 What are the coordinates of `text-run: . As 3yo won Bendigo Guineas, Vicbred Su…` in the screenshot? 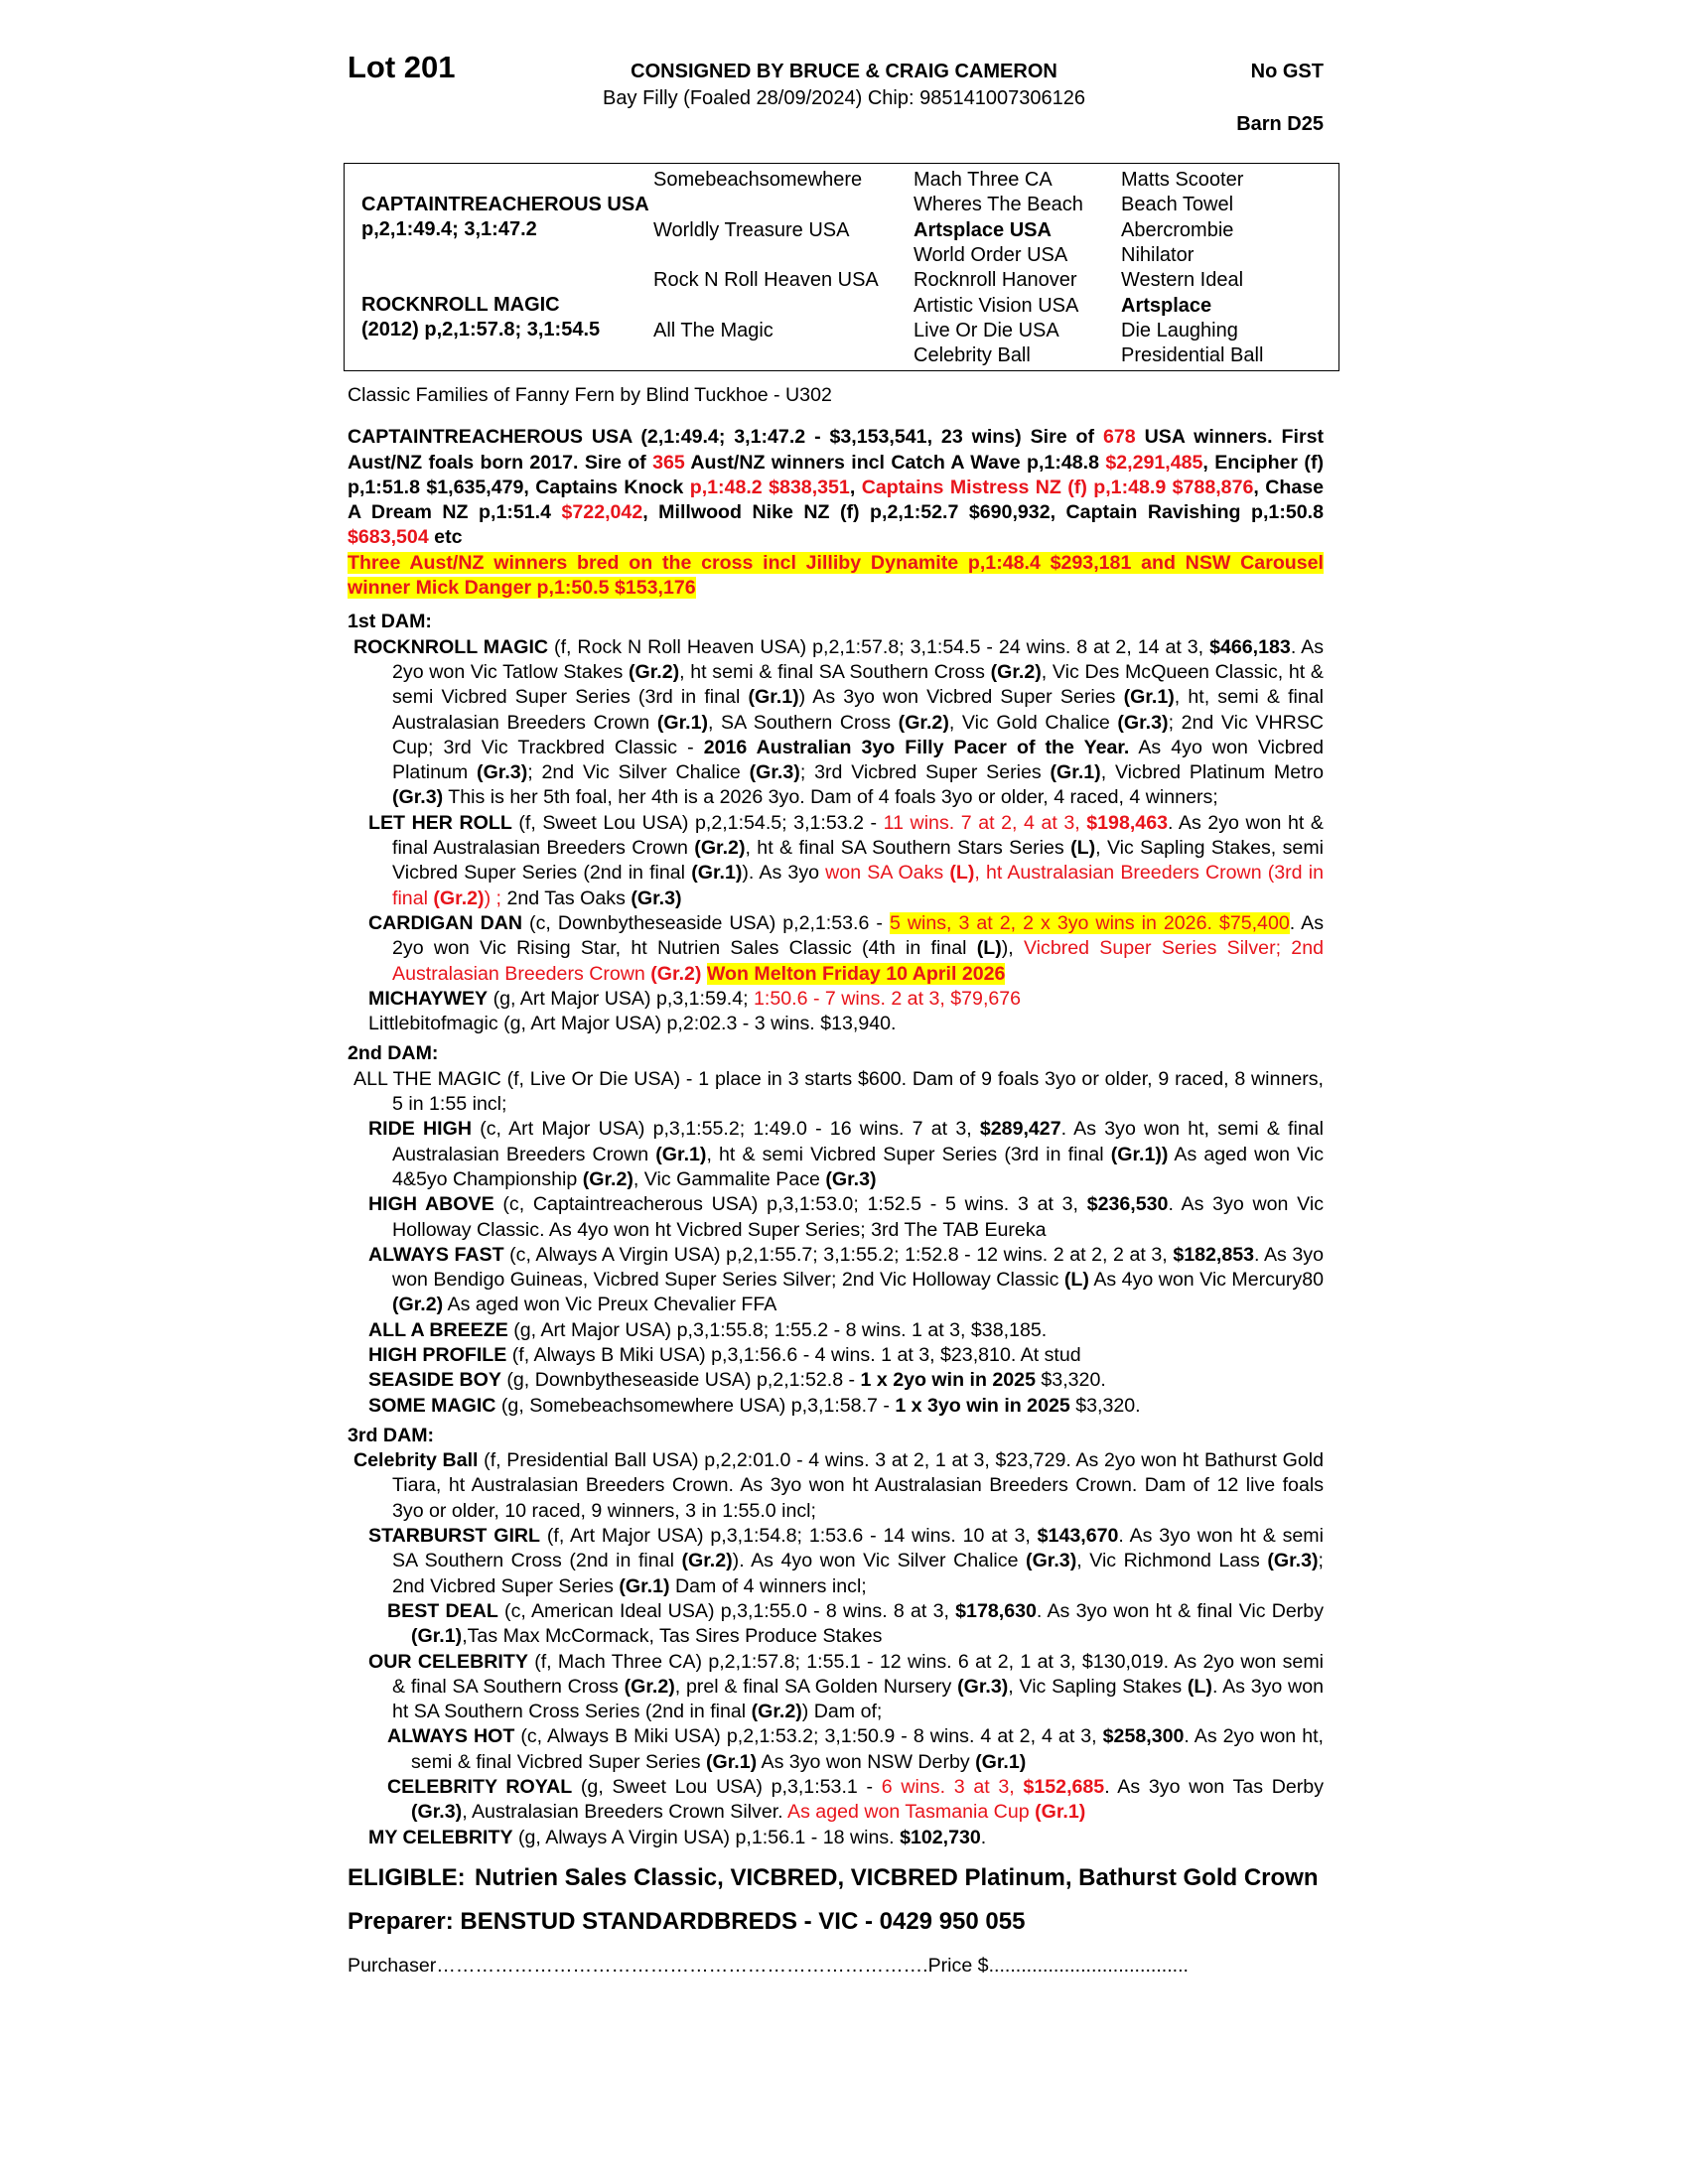 It's located at (858, 1267).